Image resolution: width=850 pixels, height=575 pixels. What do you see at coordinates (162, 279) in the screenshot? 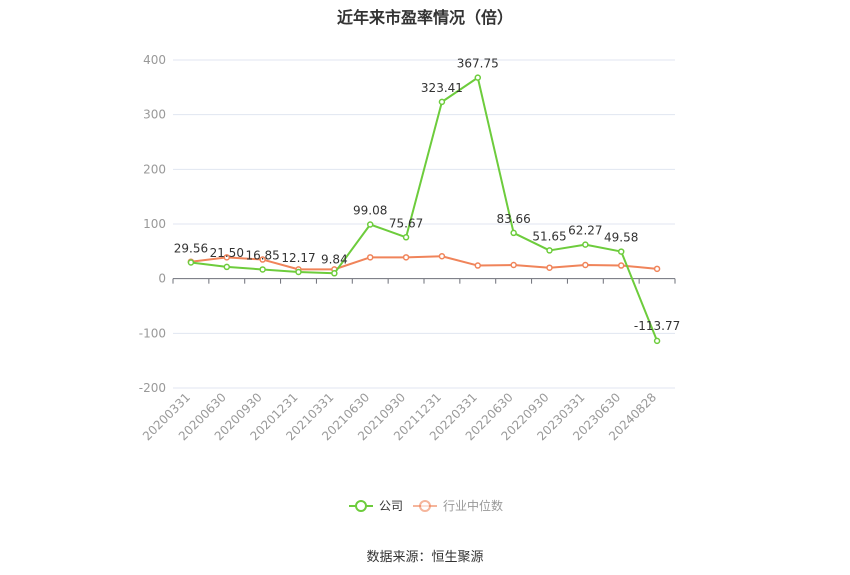
I see `y-tick-label: 0` at bounding box center [162, 279].